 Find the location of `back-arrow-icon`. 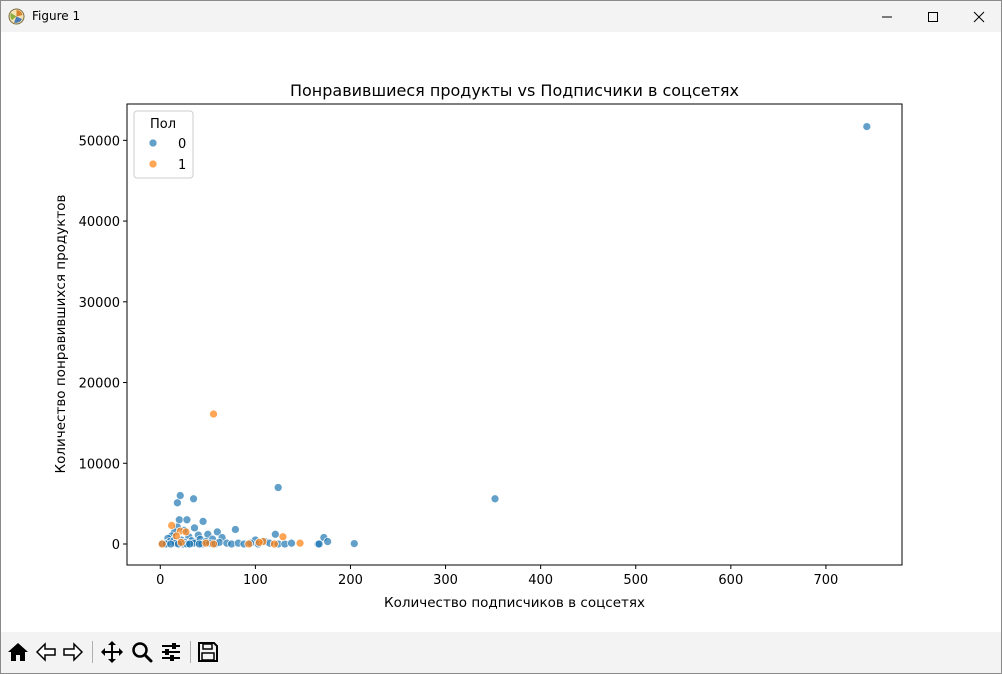

back-arrow-icon is located at coordinates (45, 652).